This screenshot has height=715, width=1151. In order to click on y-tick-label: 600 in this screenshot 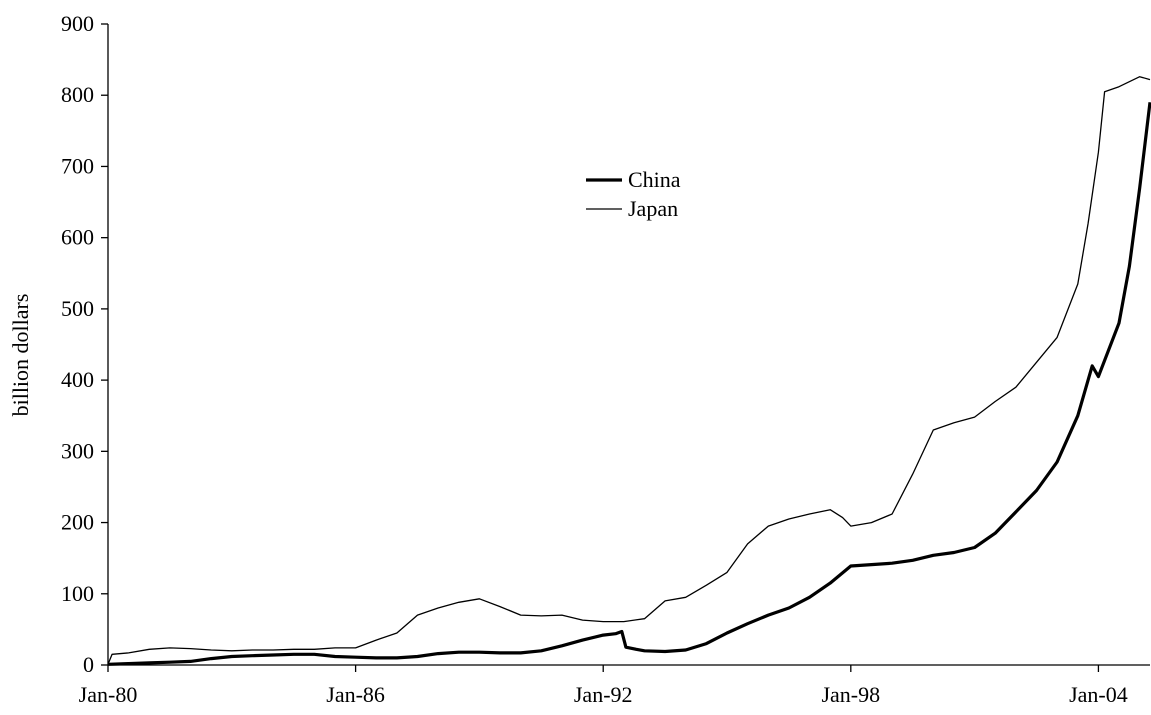, I will do `click(77, 237)`.